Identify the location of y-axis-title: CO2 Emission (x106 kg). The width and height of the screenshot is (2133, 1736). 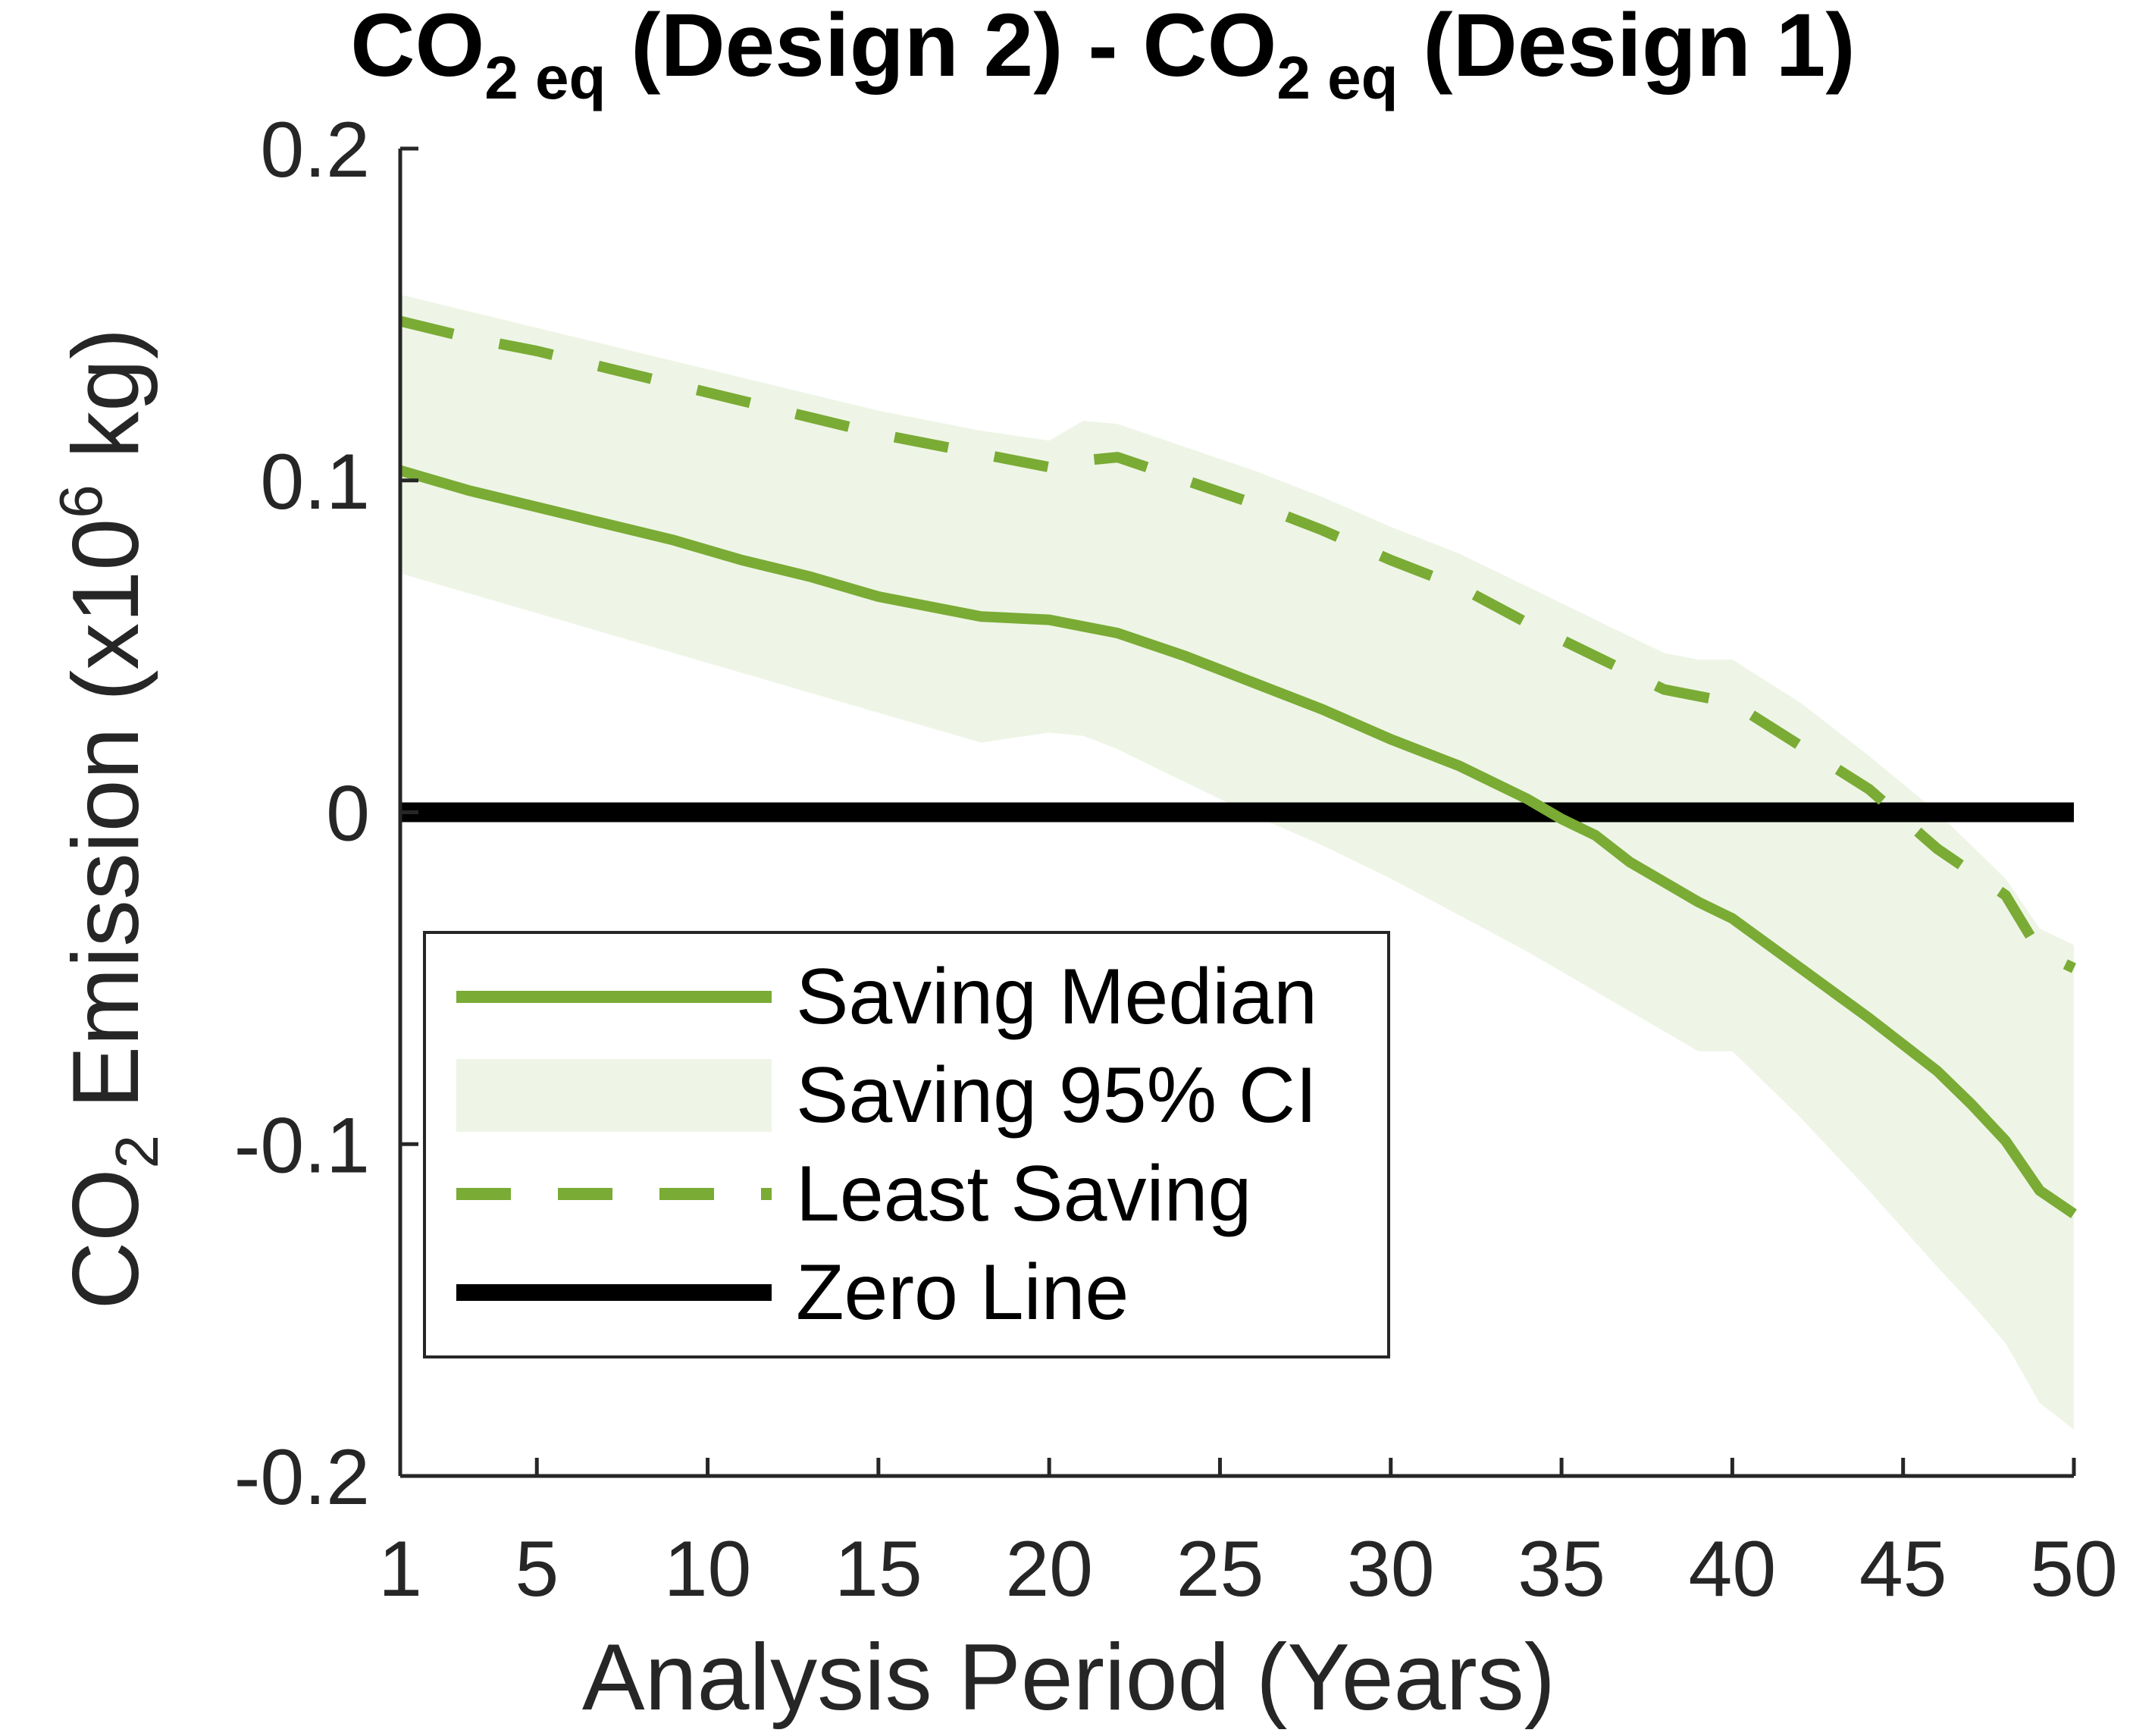
(109, 819).